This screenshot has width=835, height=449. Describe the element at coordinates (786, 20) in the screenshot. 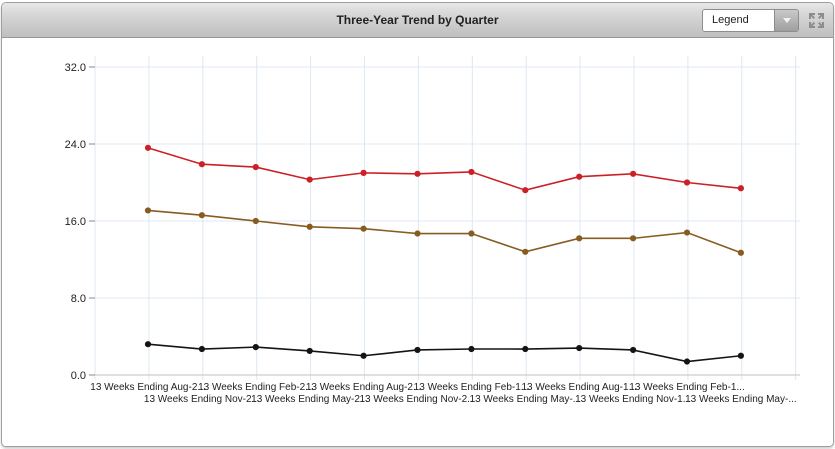

I see `chevron-down-icon` at that location.